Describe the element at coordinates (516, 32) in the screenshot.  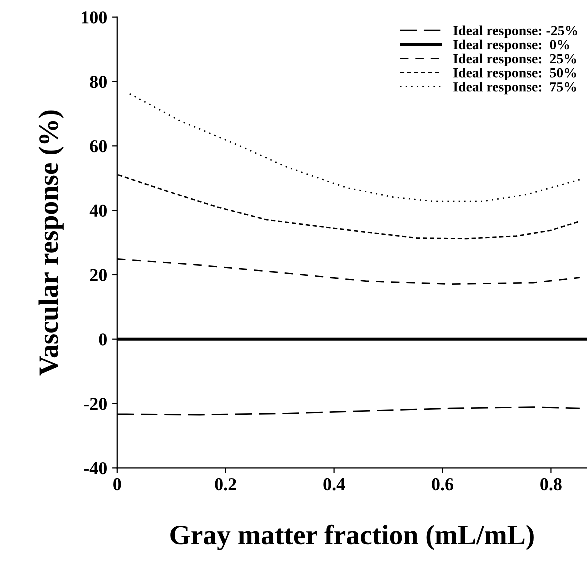
I see `legend-label: Ideal response: -25%` at that location.